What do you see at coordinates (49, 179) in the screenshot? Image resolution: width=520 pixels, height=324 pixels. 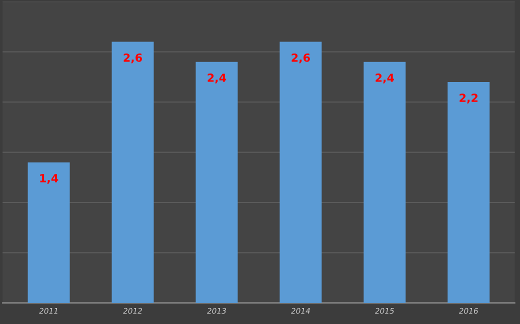 I see `data-label: 1,4` at bounding box center [49, 179].